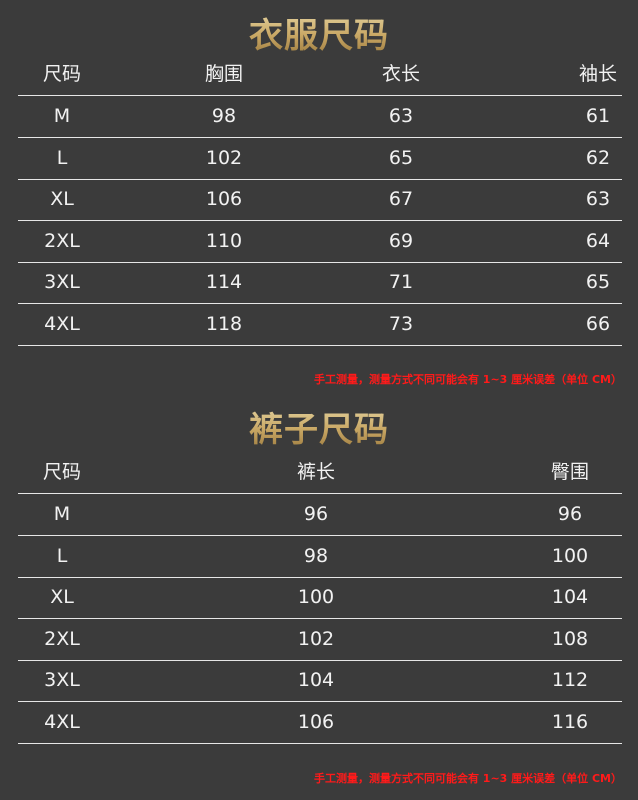  What do you see at coordinates (467, 379) in the screenshot?
I see `tops-measurement-note: 手工测量，测量方式不同可能会有 1~3 厘米误差（单位 CM）` at bounding box center [467, 379].